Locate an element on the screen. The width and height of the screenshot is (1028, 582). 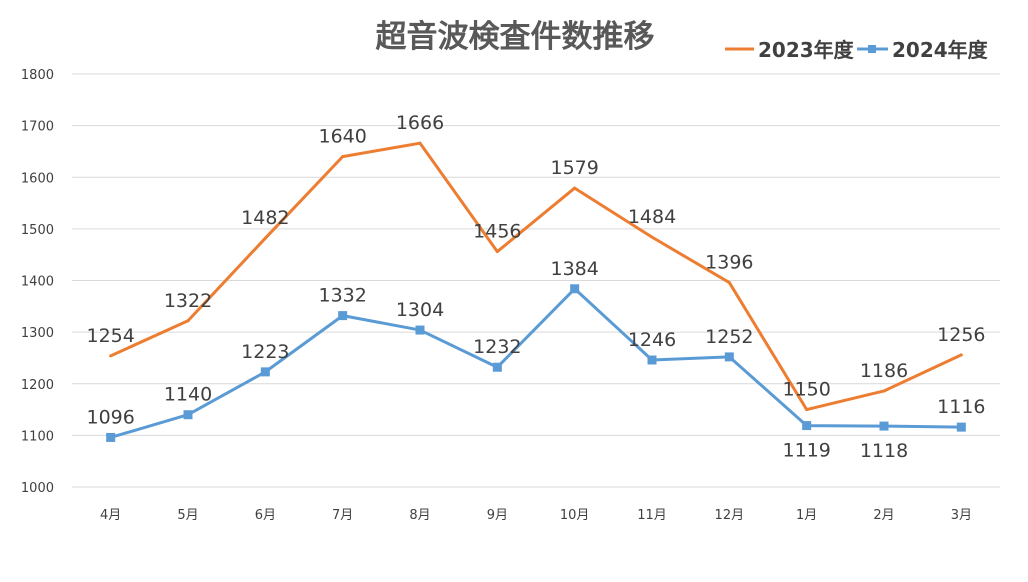
data-label: 1252 is located at coordinates (729, 337).